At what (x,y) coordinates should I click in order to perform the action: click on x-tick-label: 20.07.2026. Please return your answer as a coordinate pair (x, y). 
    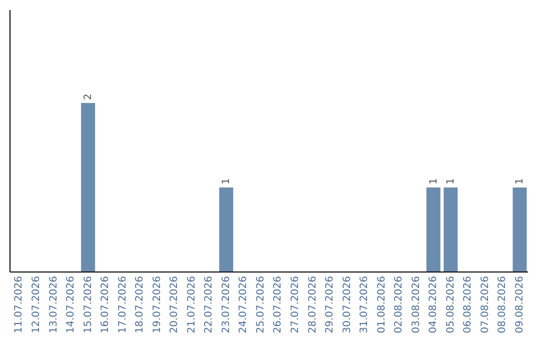
    Looking at the image, I should click on (174, 305).